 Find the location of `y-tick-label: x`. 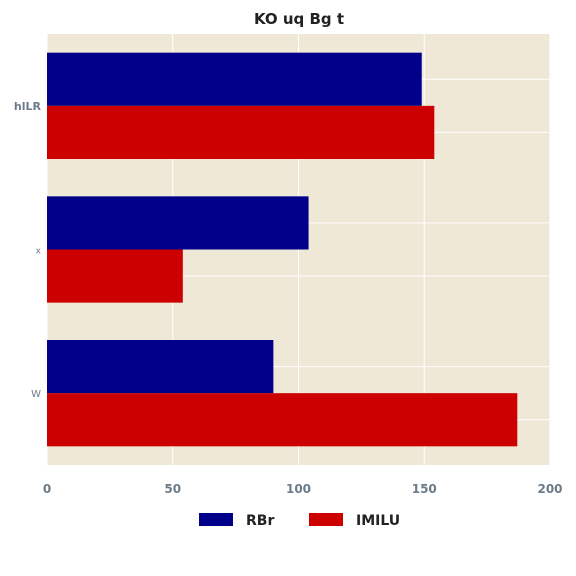

y-tick-label: x is located at coordinates (39, 252).